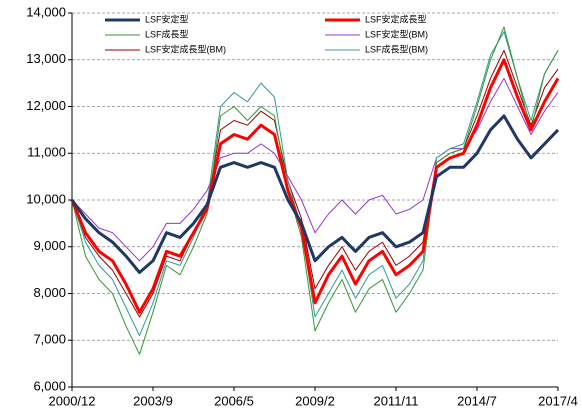 The image size is (582, 412). I want to click on legend-label: LSF成長型, so click(167, 33).